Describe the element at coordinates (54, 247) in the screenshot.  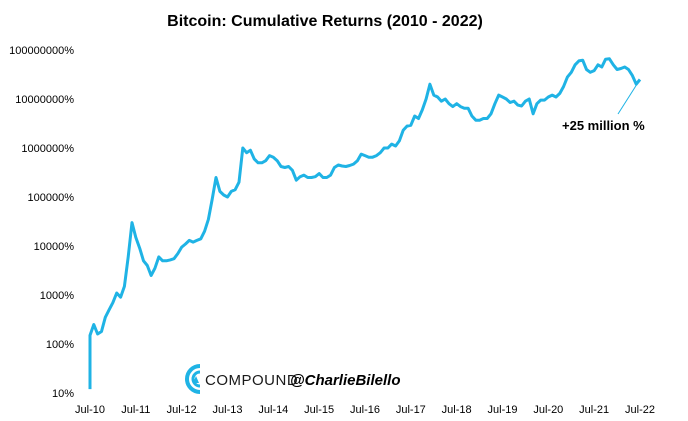
I see `y-tick-label: 10000%` at that location.